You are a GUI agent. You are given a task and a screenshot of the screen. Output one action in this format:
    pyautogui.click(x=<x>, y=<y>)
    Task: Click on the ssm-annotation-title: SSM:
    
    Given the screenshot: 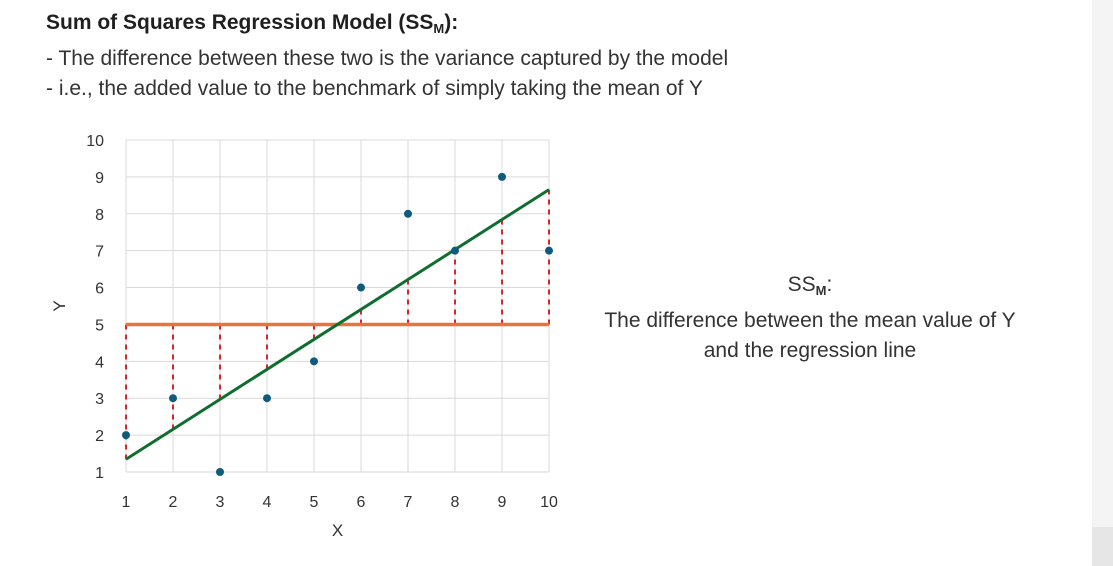 What is the action you would take?
    pyautogui.click(x=810, y=285)
    